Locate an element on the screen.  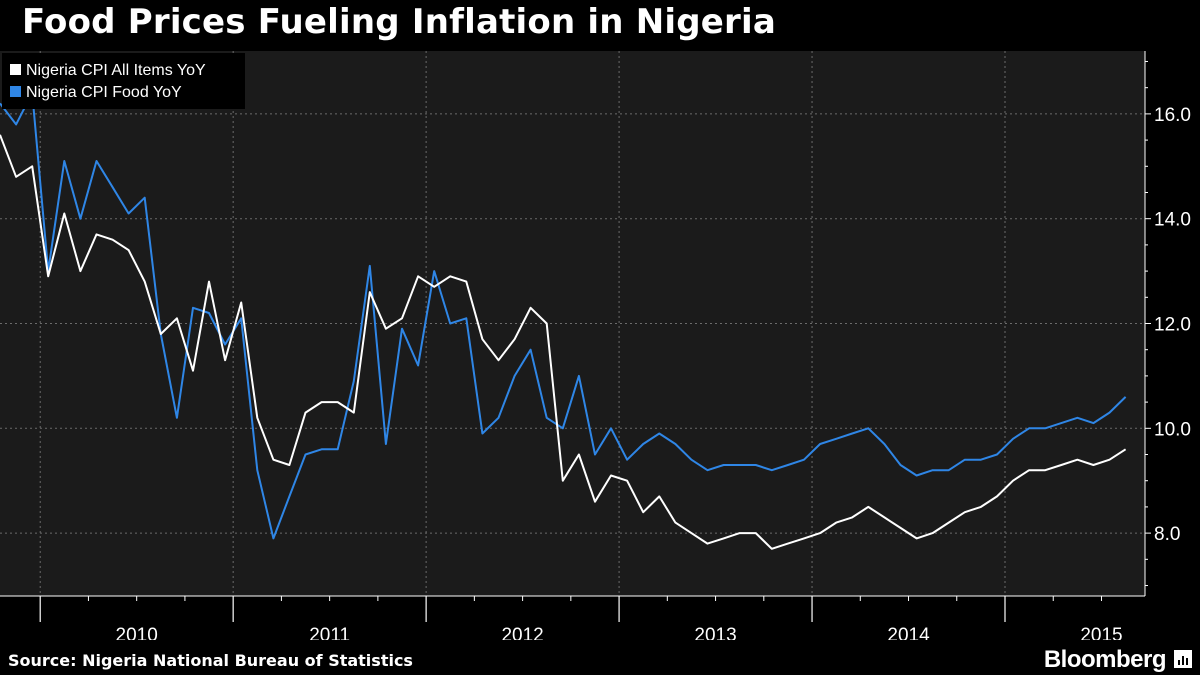
y-tick-label: 16.0 is located at coordinates (1172, 115).